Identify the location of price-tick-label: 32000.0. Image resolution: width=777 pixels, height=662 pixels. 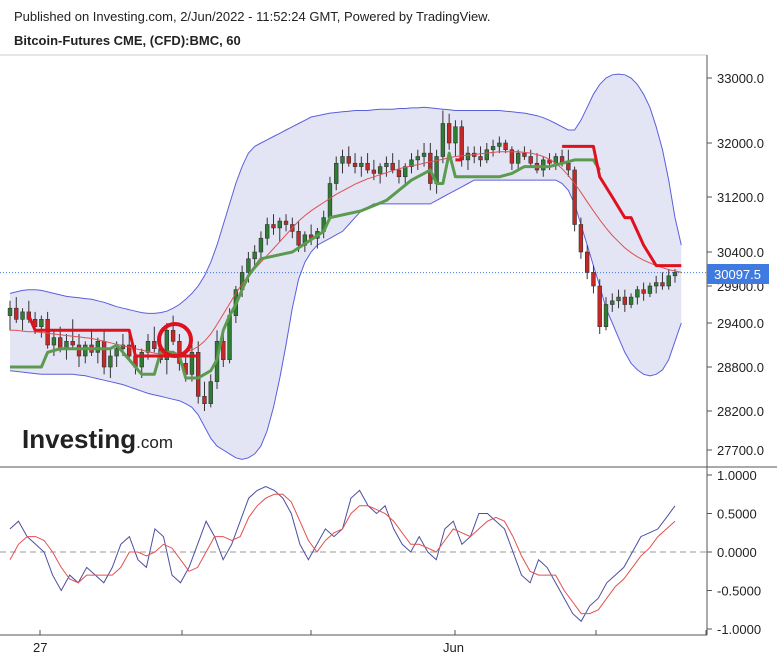
(740, 143).